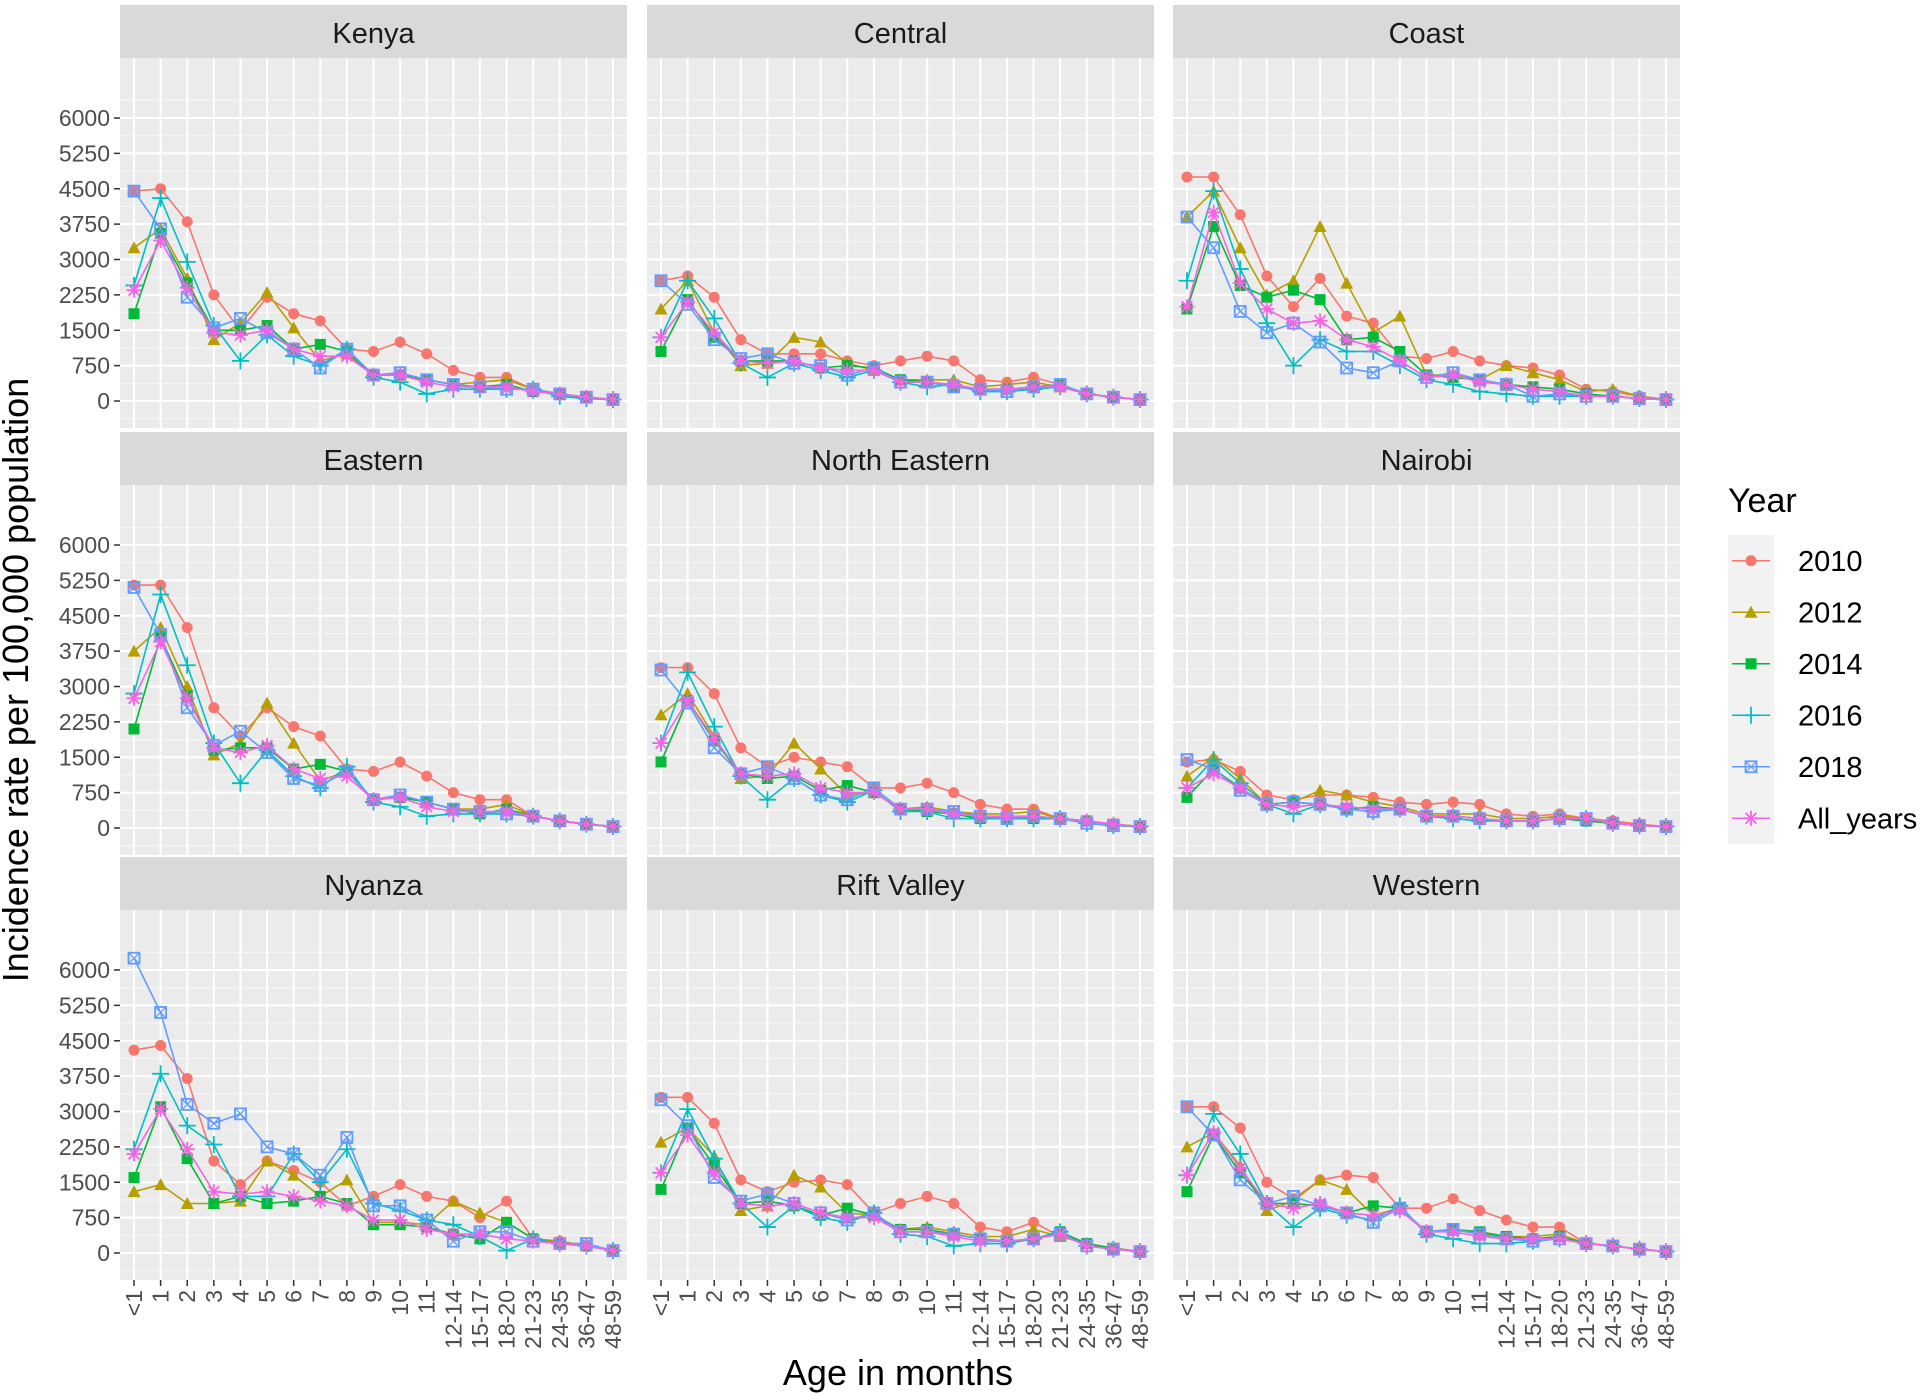 The height and width of the screenshot is (1395, 1920). What do you see at coordinates (240, 1296) in the screenshot?
I see `x-tick-label: 4` at bounding box center [240, 1296].